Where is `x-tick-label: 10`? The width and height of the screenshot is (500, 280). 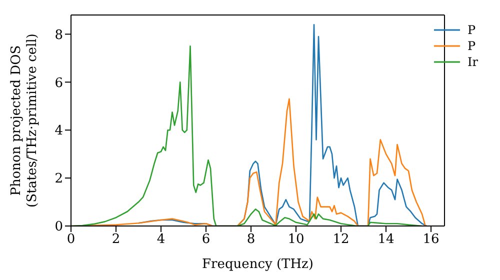
x-tick-label: 10 is located at coordinates (296, 240).